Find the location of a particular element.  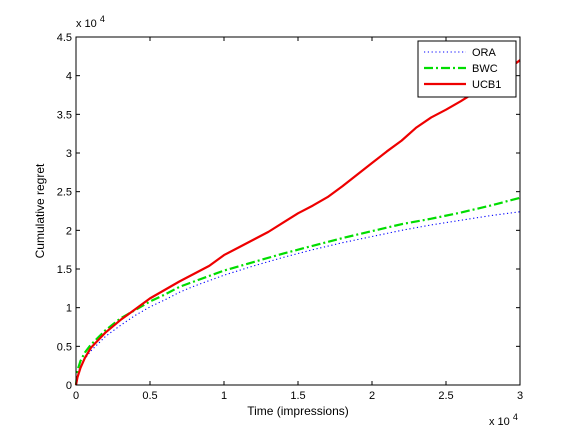

y-tick-label: 1 is located at coordinates (69, 309).